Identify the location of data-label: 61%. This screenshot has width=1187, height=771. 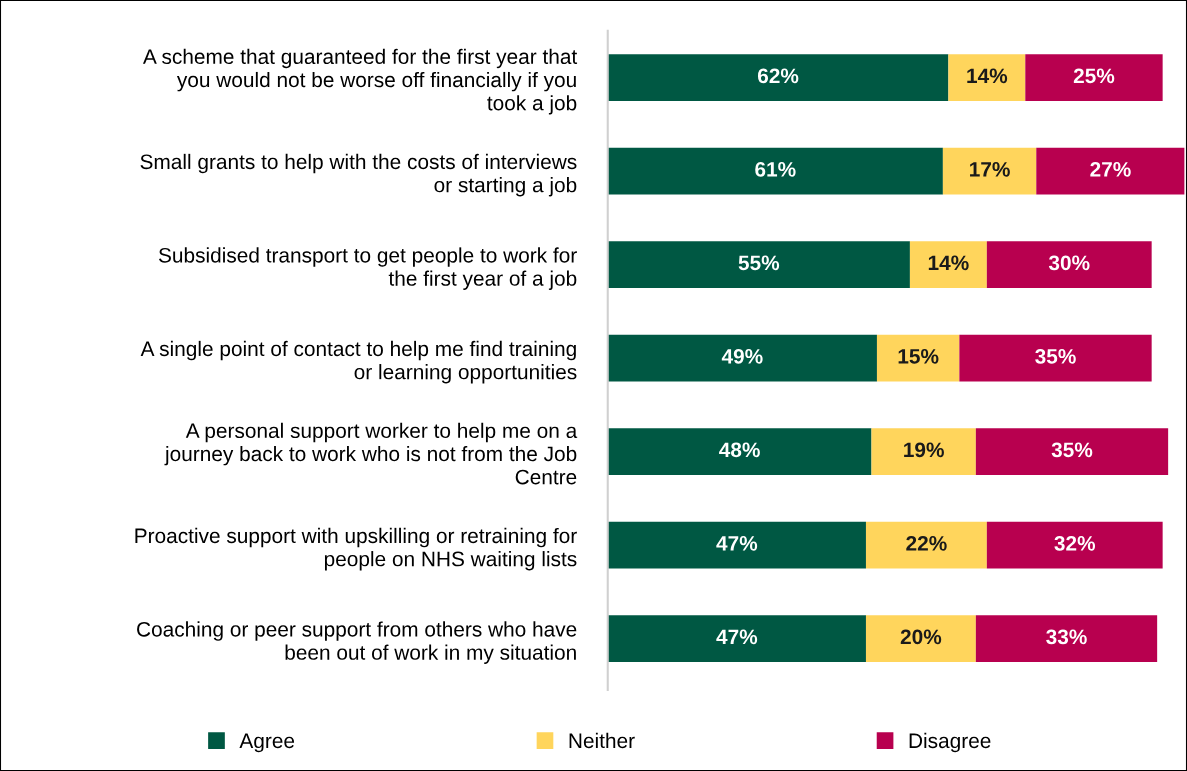
(775, 169).